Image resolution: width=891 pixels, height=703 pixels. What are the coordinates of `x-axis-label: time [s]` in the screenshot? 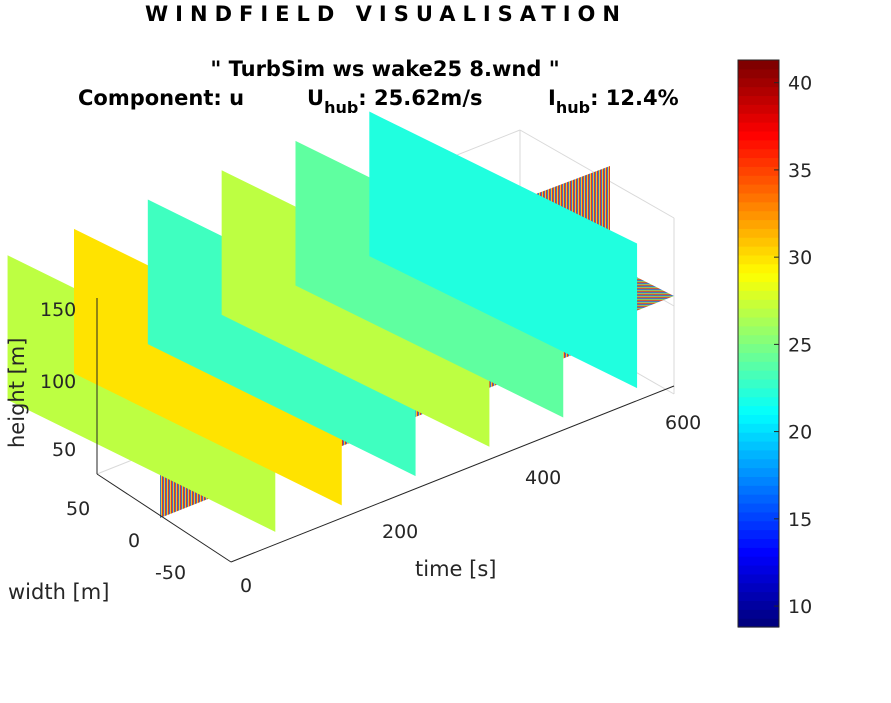 It's located at (455, 569).